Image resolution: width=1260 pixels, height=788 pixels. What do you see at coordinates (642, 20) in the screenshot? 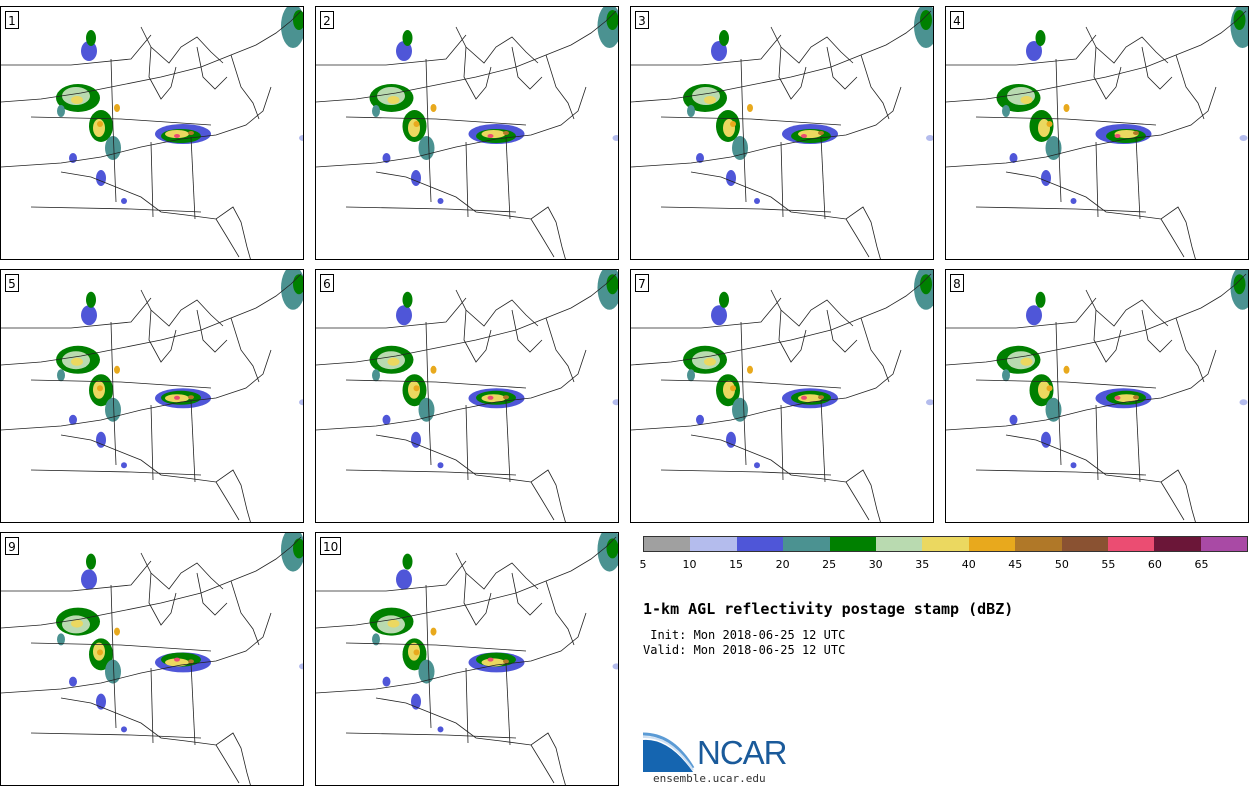
I see `member-number: 3` at bounding box center [642, 20].